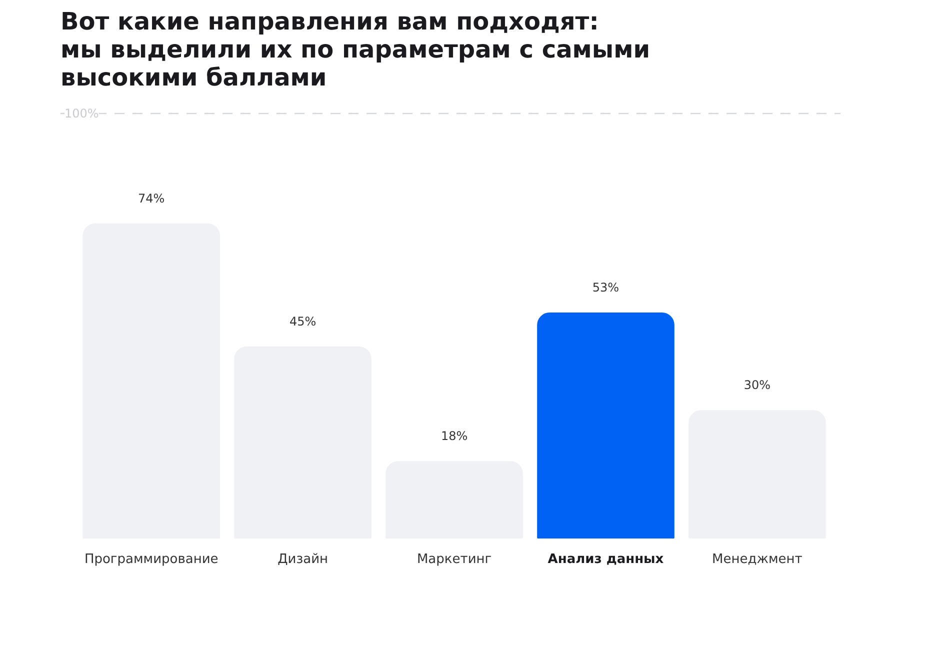 This screenshot has width=939, height=665. I want to click on data-label: 30%, so click(757, 385).